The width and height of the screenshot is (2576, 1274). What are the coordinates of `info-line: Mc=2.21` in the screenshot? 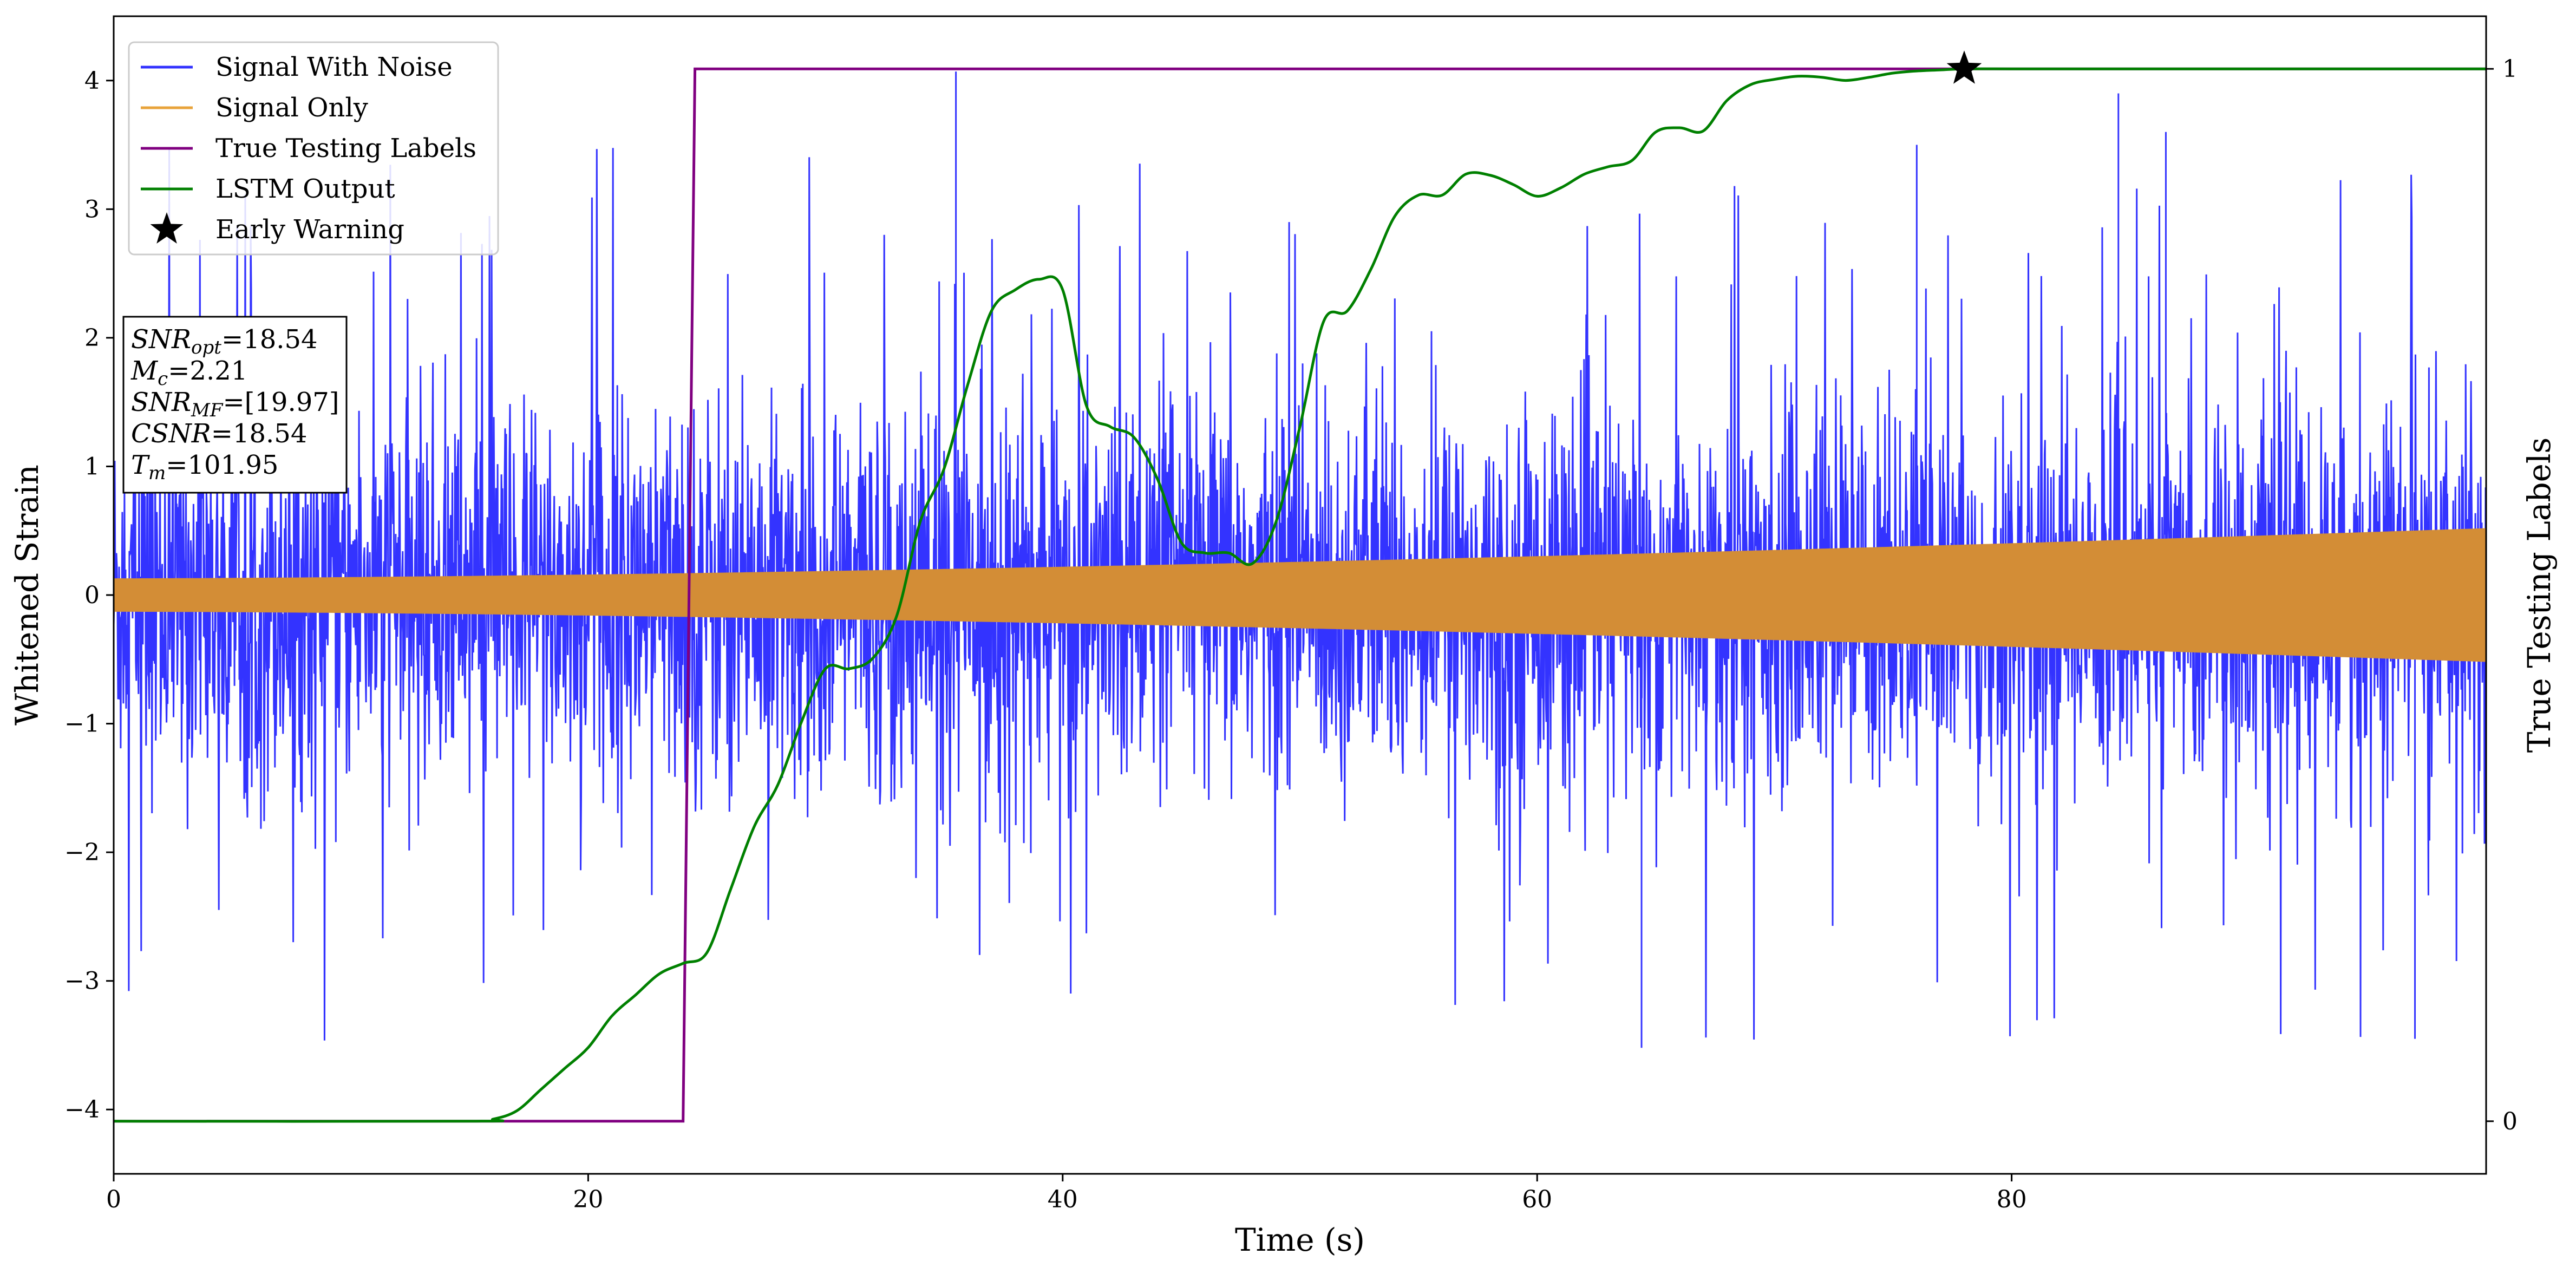 It's located at (188, 373).